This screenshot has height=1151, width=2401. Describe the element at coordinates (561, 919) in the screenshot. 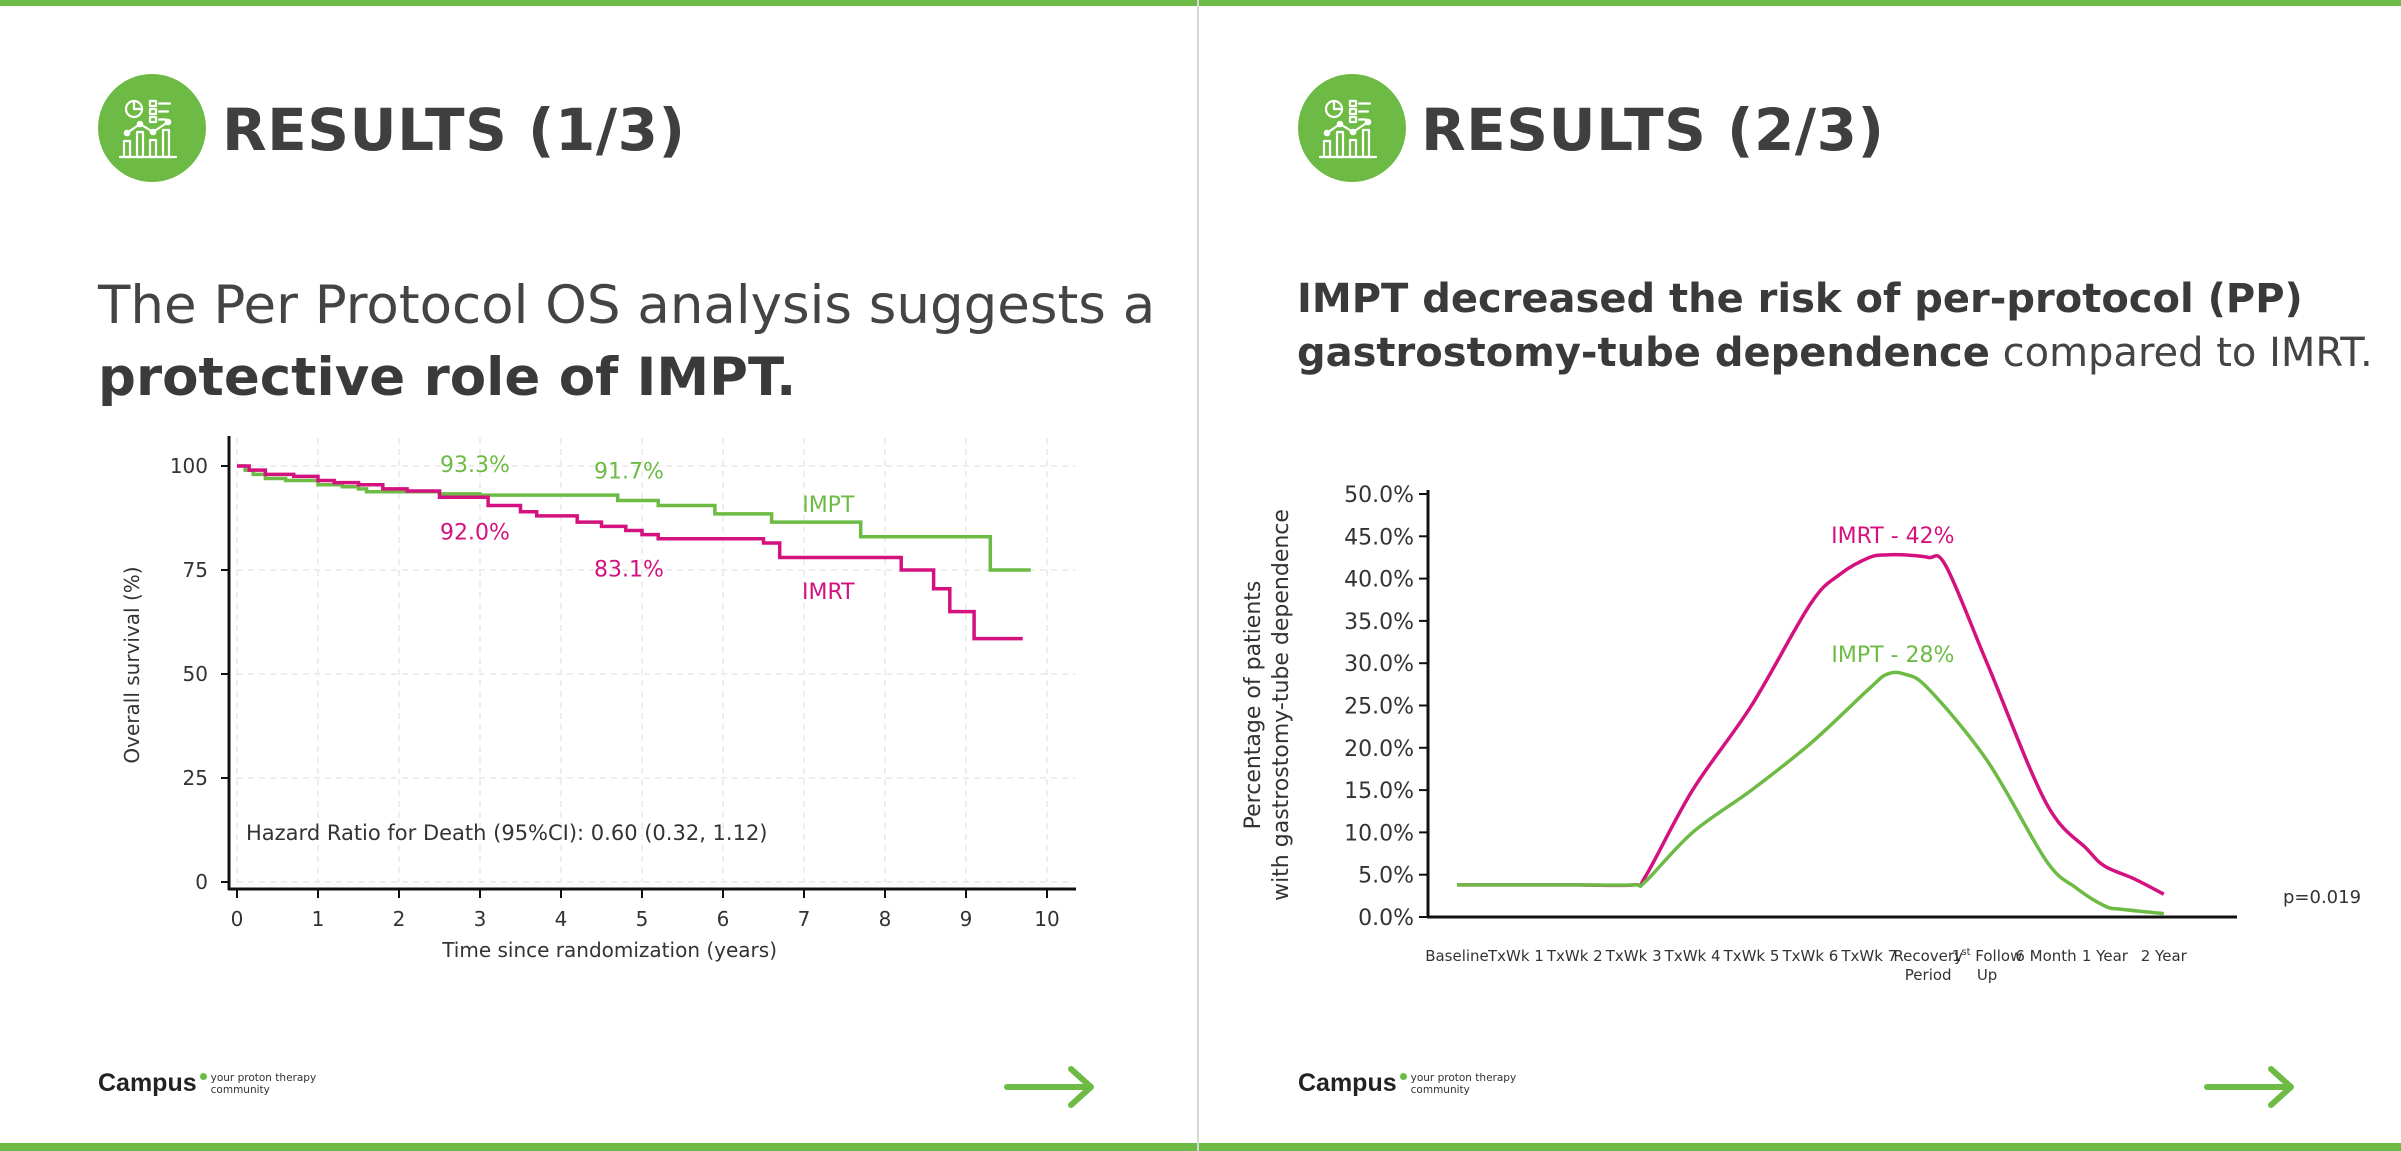

I see `x-tick-label: 4` at that location.